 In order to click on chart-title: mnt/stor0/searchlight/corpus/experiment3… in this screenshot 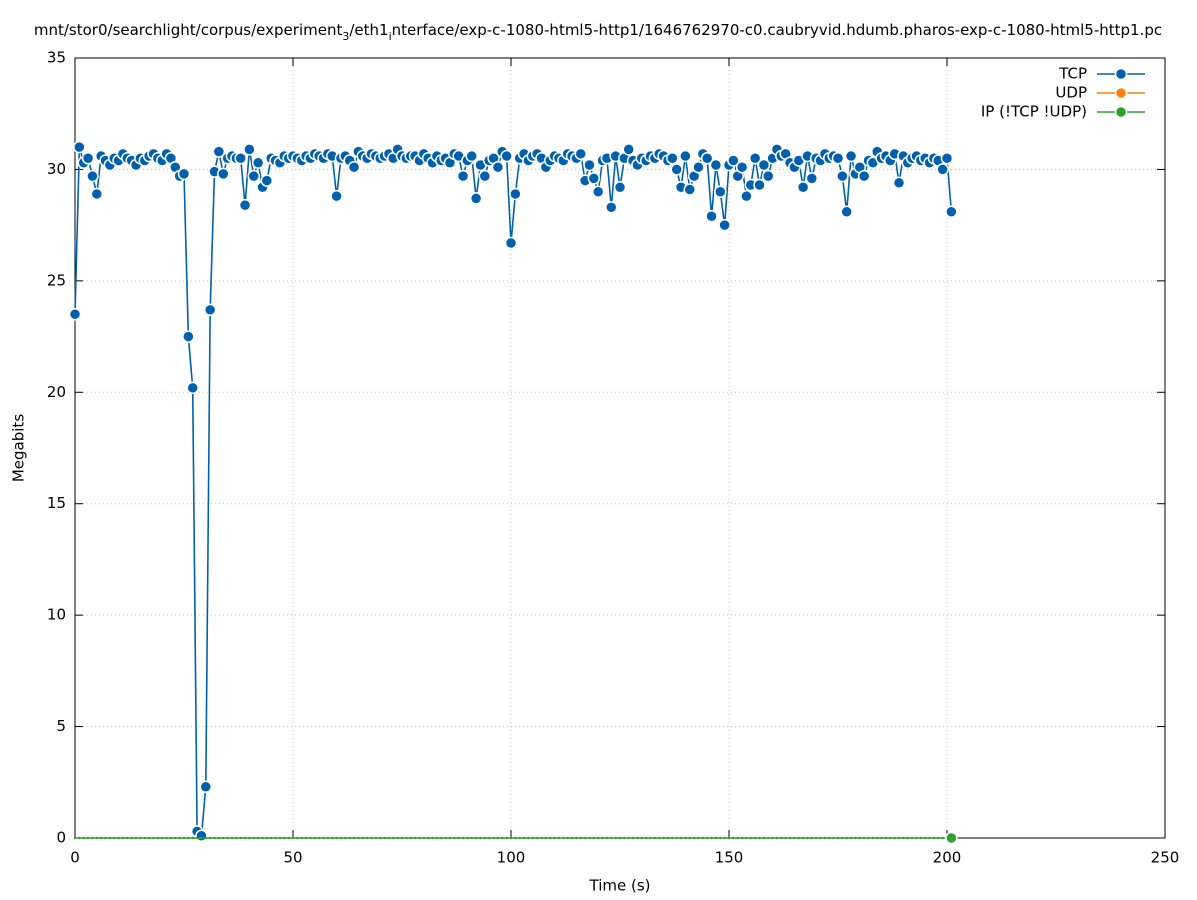, I will do `click(598, 32)`.